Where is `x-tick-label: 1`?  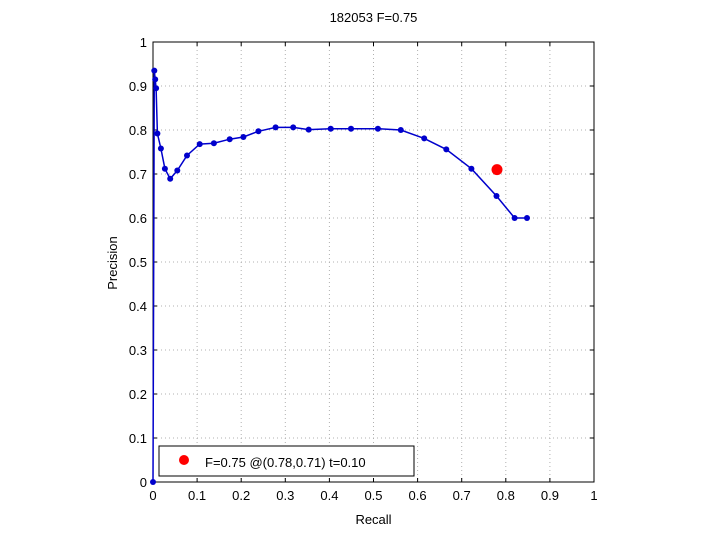 x-tick-label: 1 is located at coordinates (593, 495).